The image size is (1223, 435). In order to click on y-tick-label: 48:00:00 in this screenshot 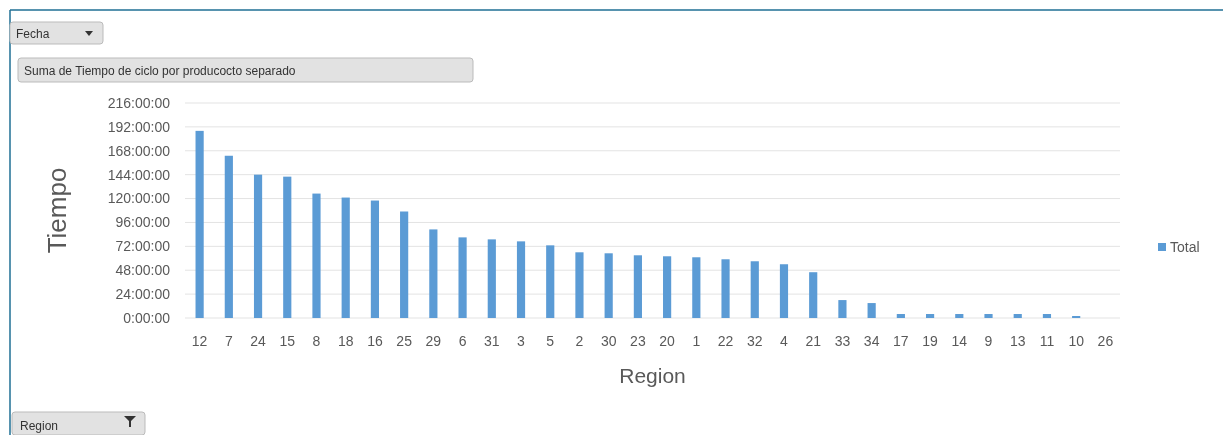, I will do `click(143, 270)`.